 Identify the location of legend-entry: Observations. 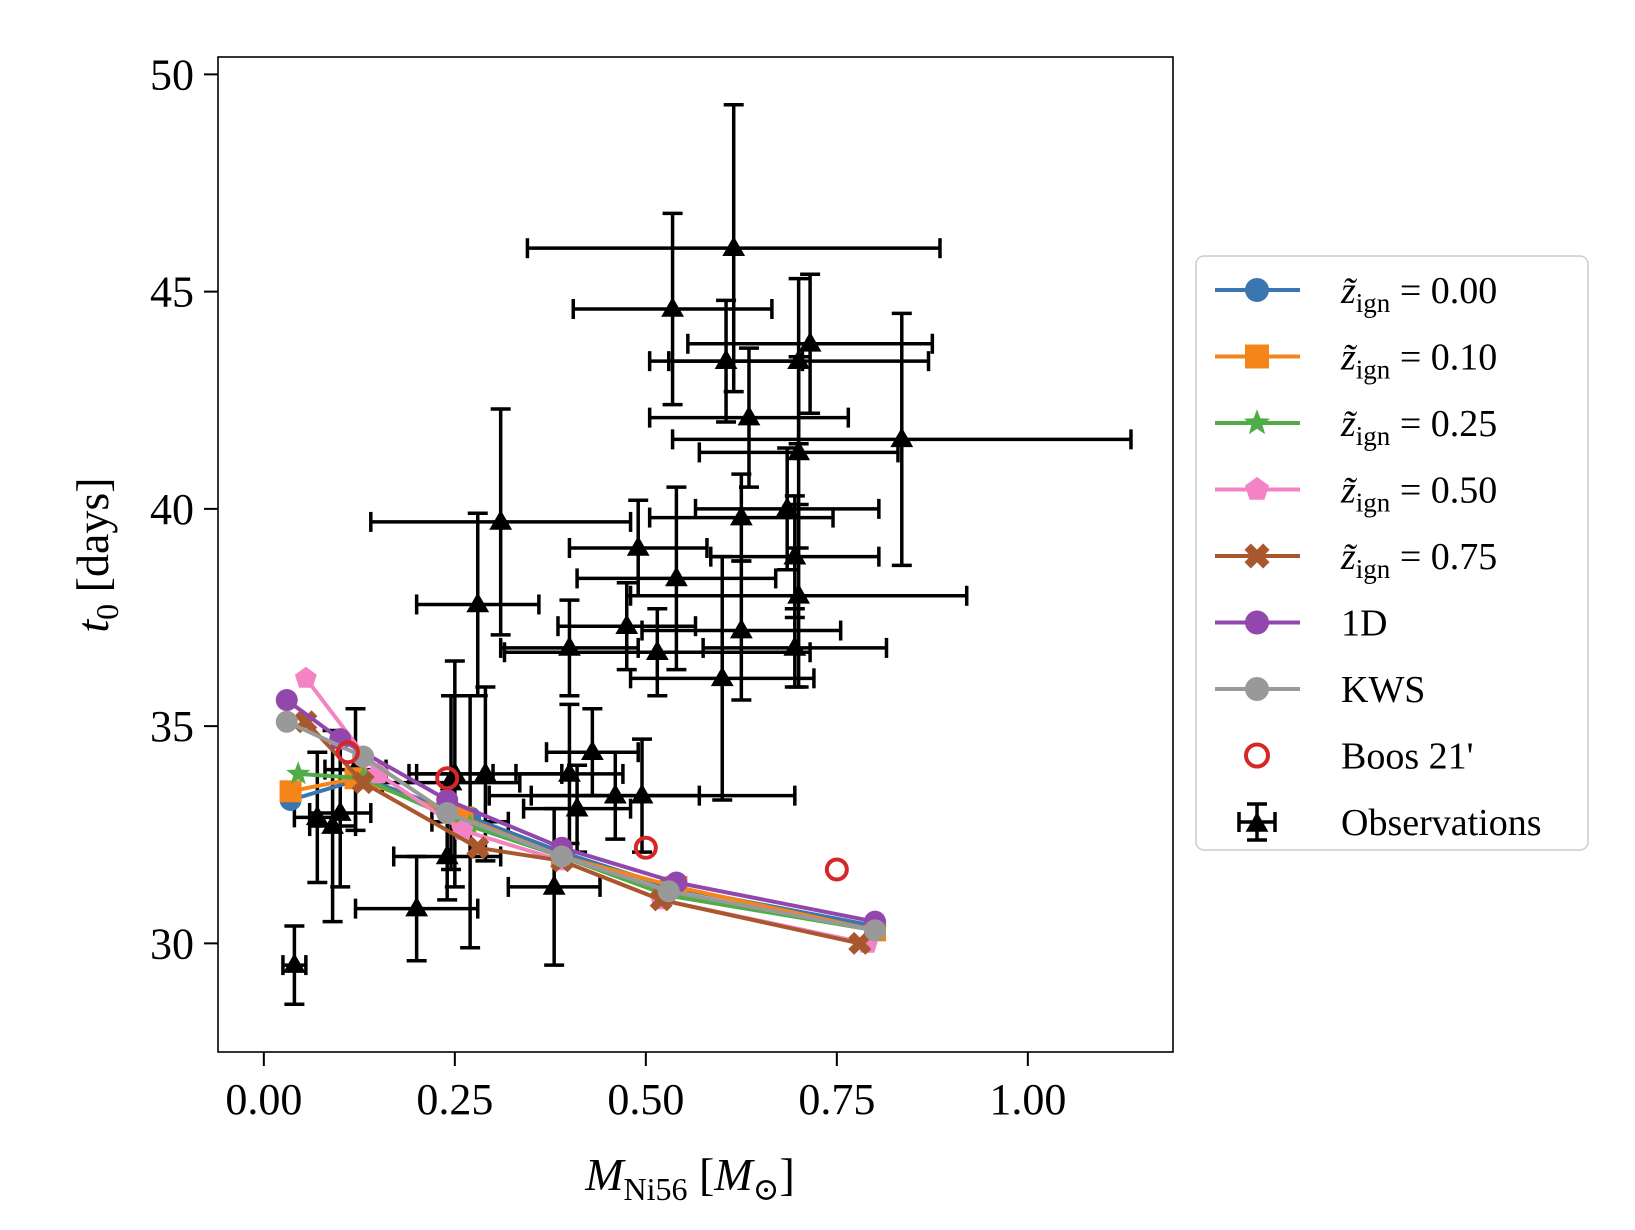
(1389, 823).